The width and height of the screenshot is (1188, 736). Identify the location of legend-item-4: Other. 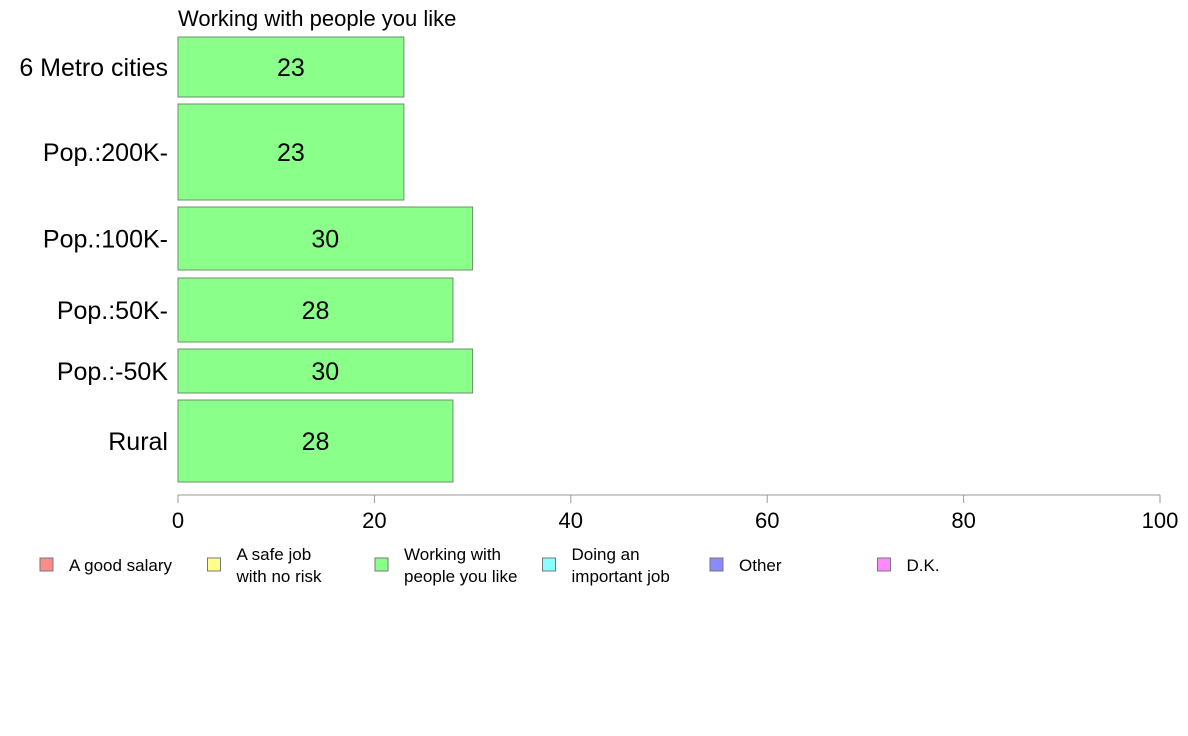
(745, 565).